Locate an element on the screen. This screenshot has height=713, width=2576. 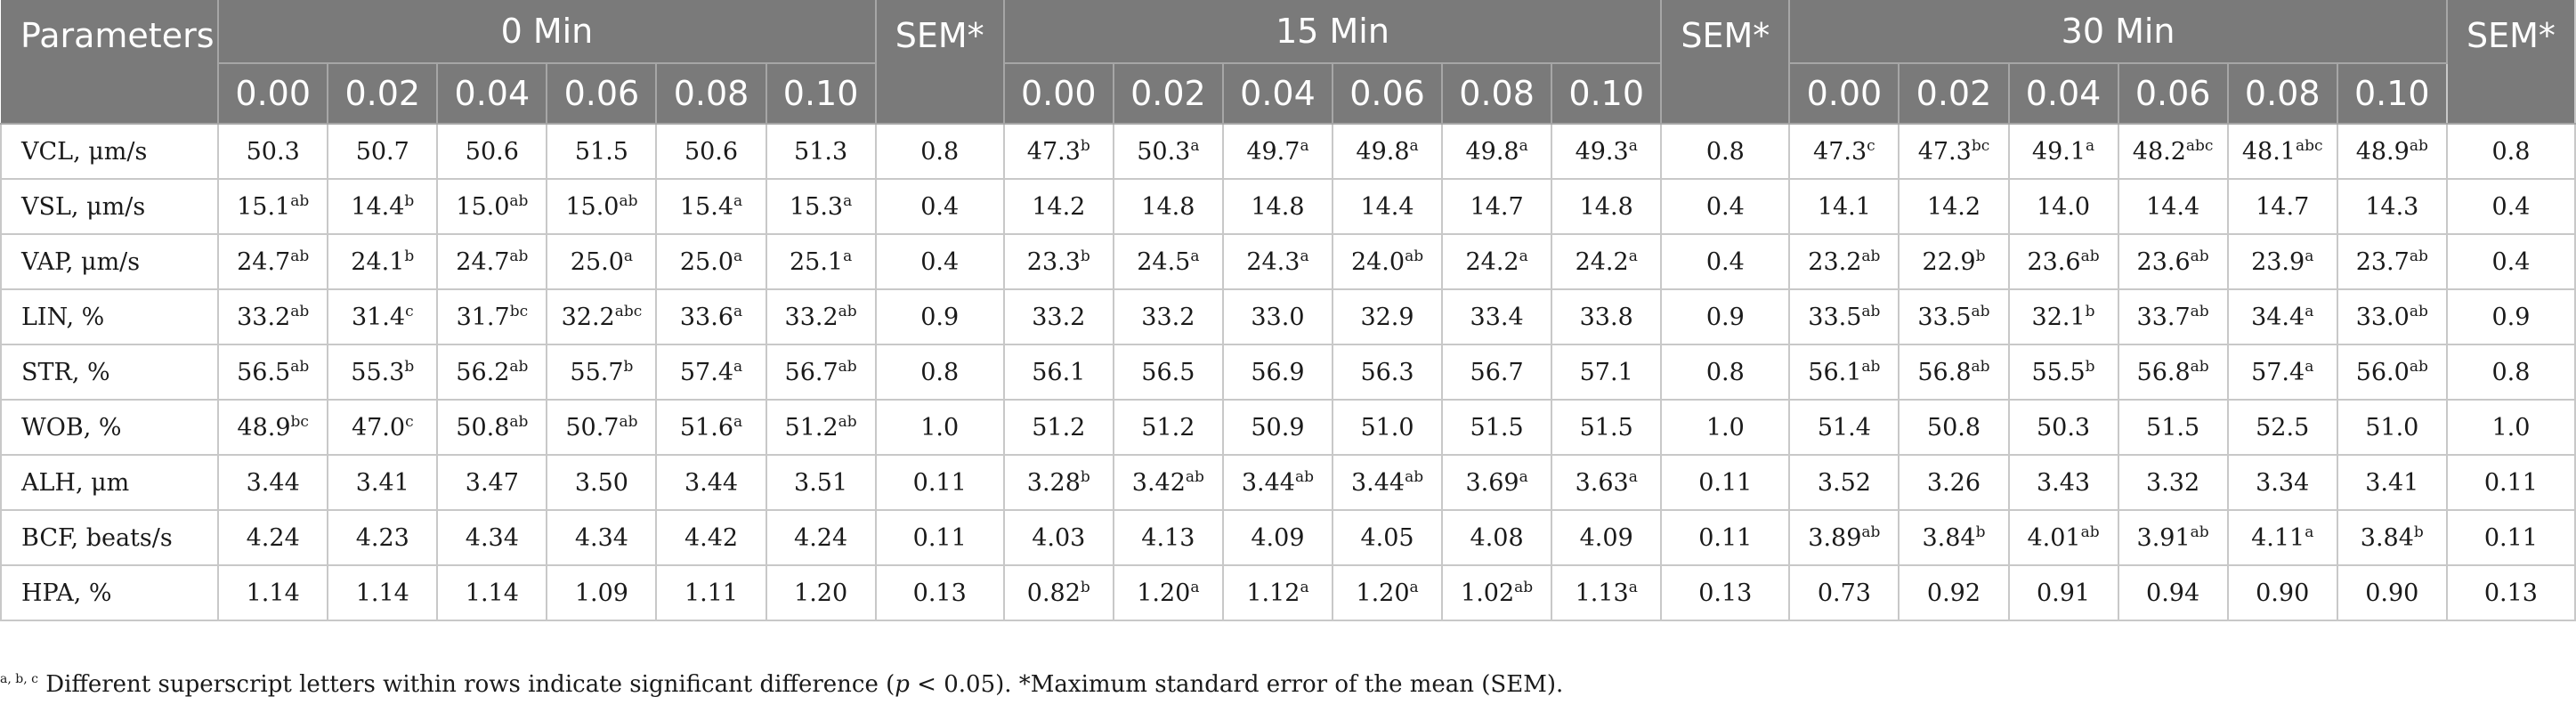
cell-value: 51.6 is located at coordinates (706, 427).